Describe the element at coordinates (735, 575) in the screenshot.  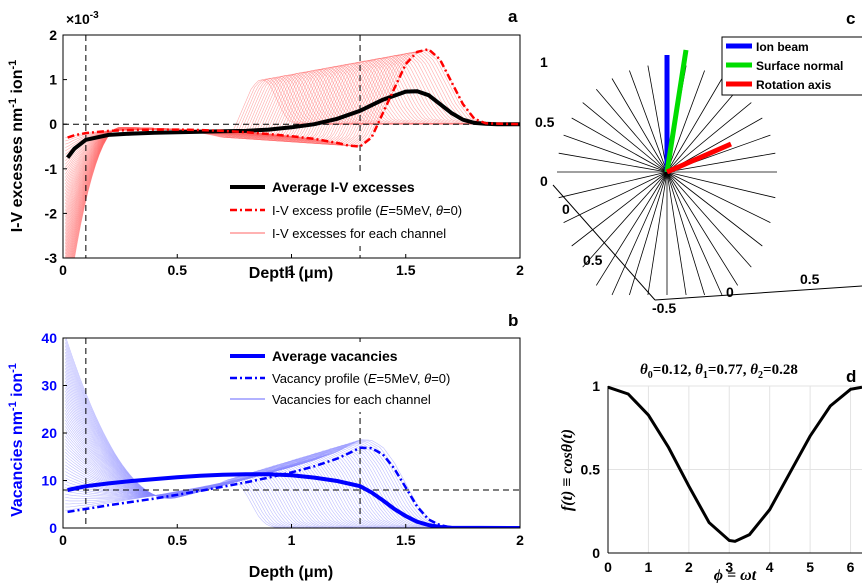
I see `d-xlabel: ϕ = ωt` at that location.